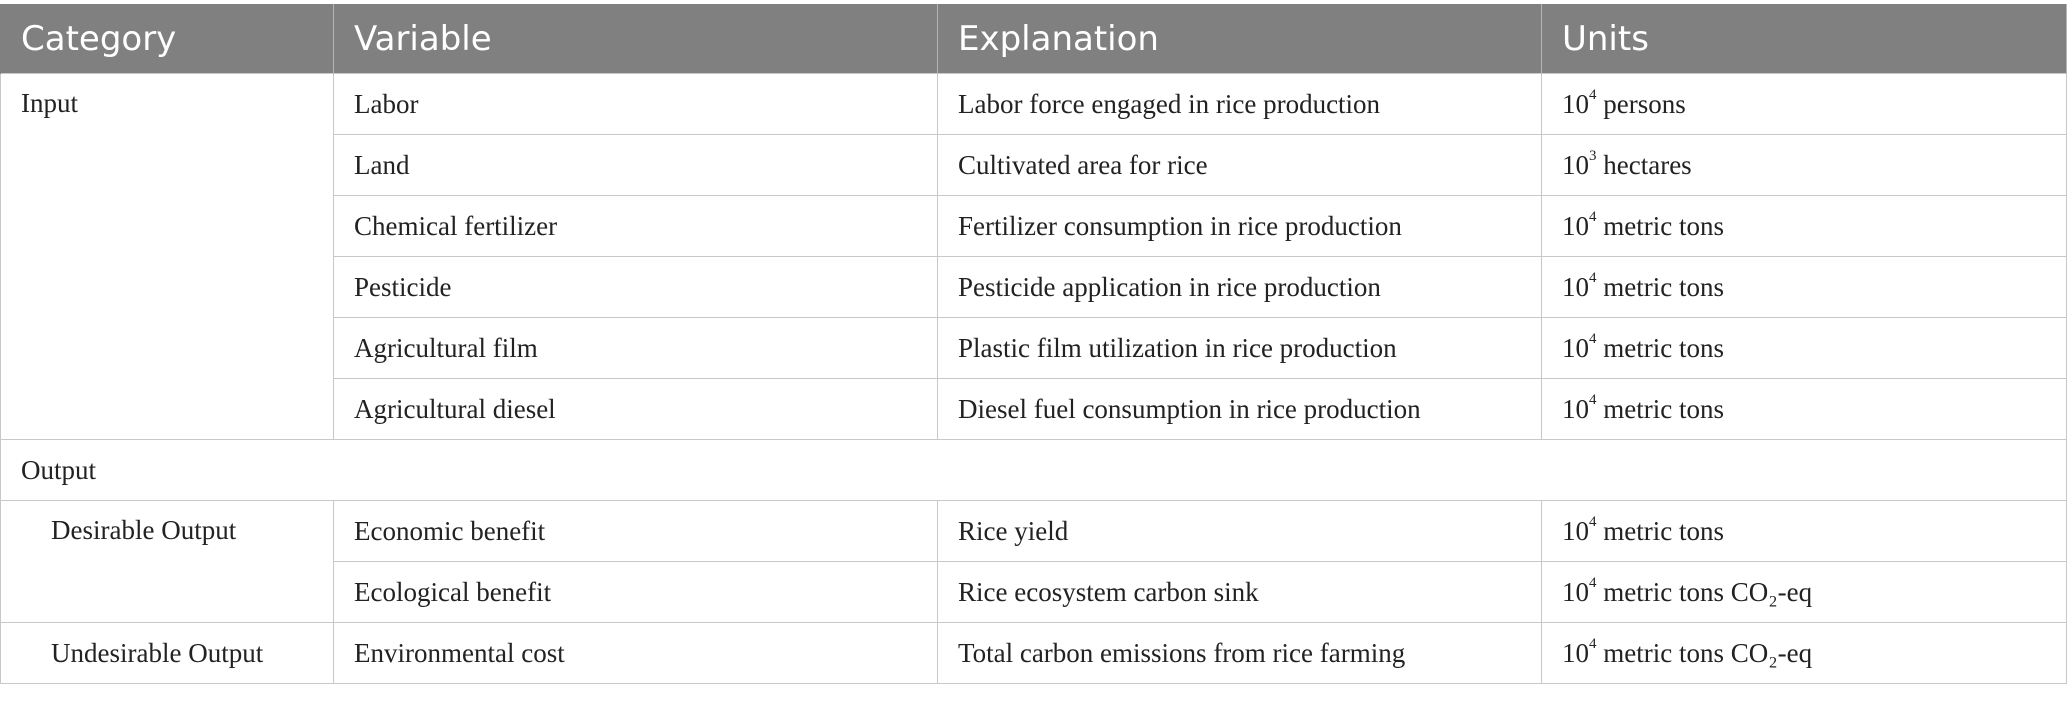 The image size is (2067, 705). I want to click on variable-cell: Economic benefit, so click(635, 531).